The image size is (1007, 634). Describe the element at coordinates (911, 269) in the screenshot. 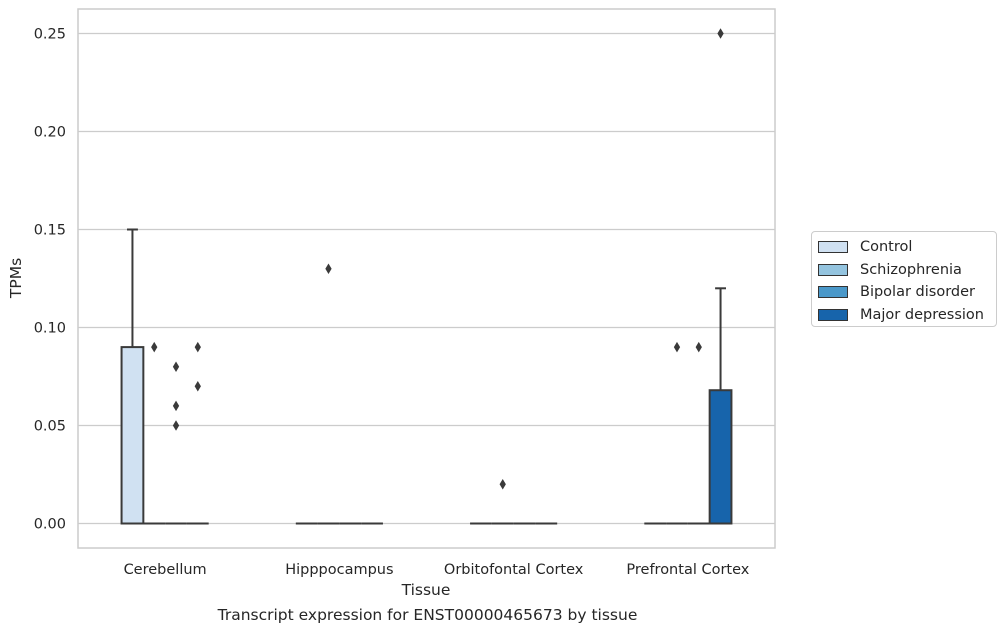

I see `legend-label: Schizophrenia` at that location.